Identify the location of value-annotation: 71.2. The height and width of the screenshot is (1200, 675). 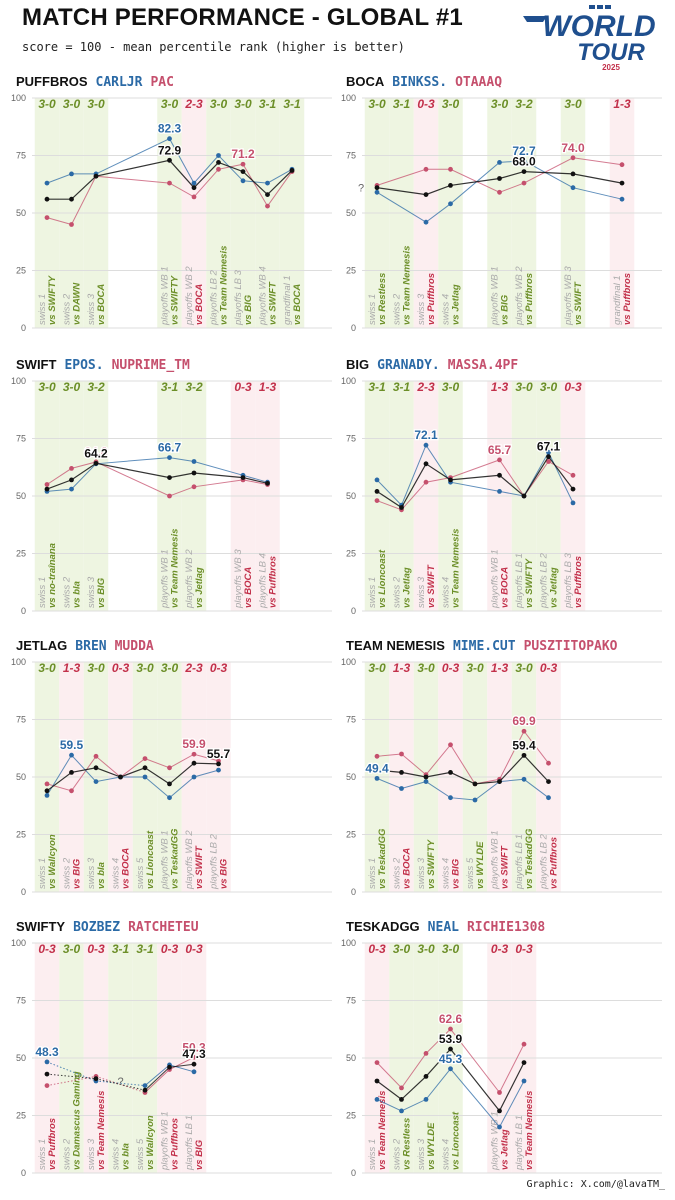
(243, 154).